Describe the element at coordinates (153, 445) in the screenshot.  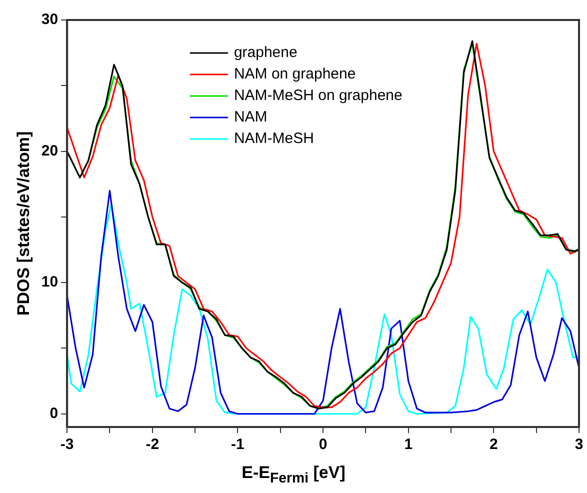
I see `x-tick-label: -2` at that location.